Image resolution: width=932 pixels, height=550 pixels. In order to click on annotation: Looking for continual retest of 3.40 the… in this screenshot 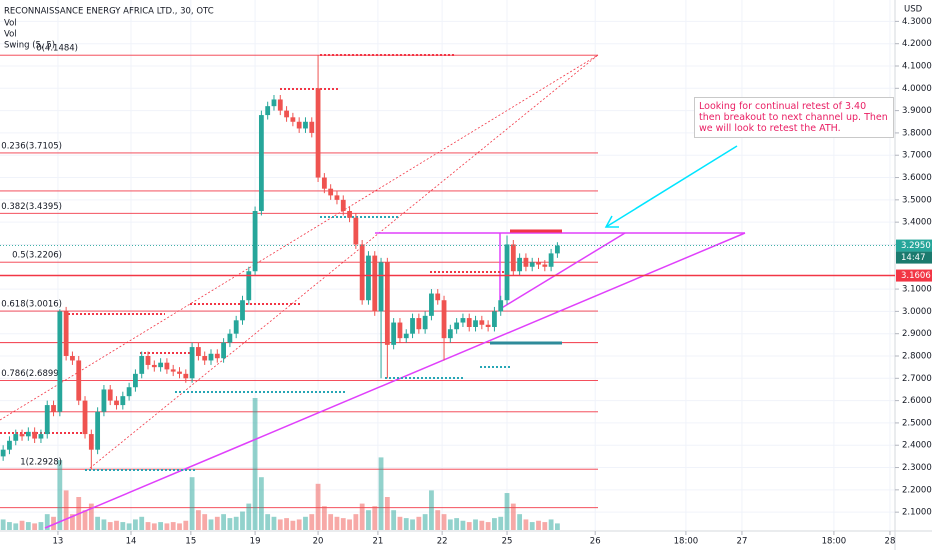, I will do `click(794, 117)`.